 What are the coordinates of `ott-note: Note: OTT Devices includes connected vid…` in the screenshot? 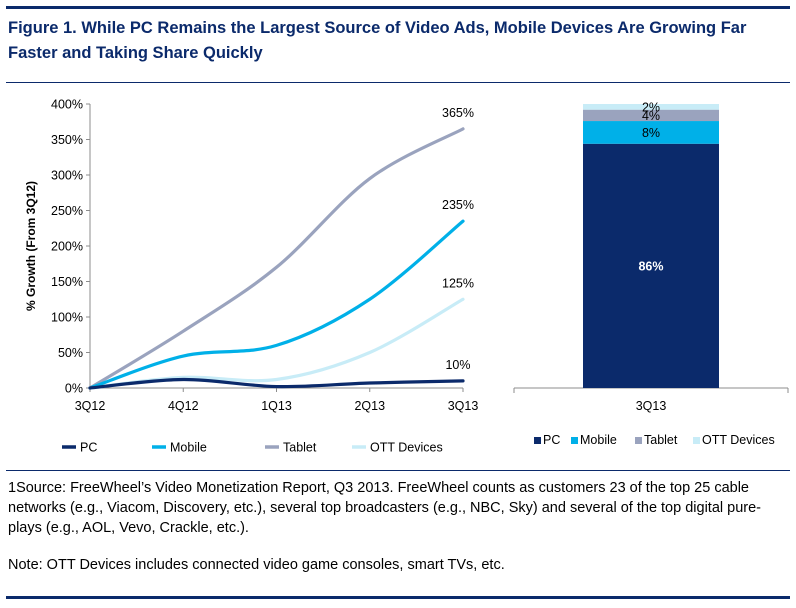 It's located at (256, 565).